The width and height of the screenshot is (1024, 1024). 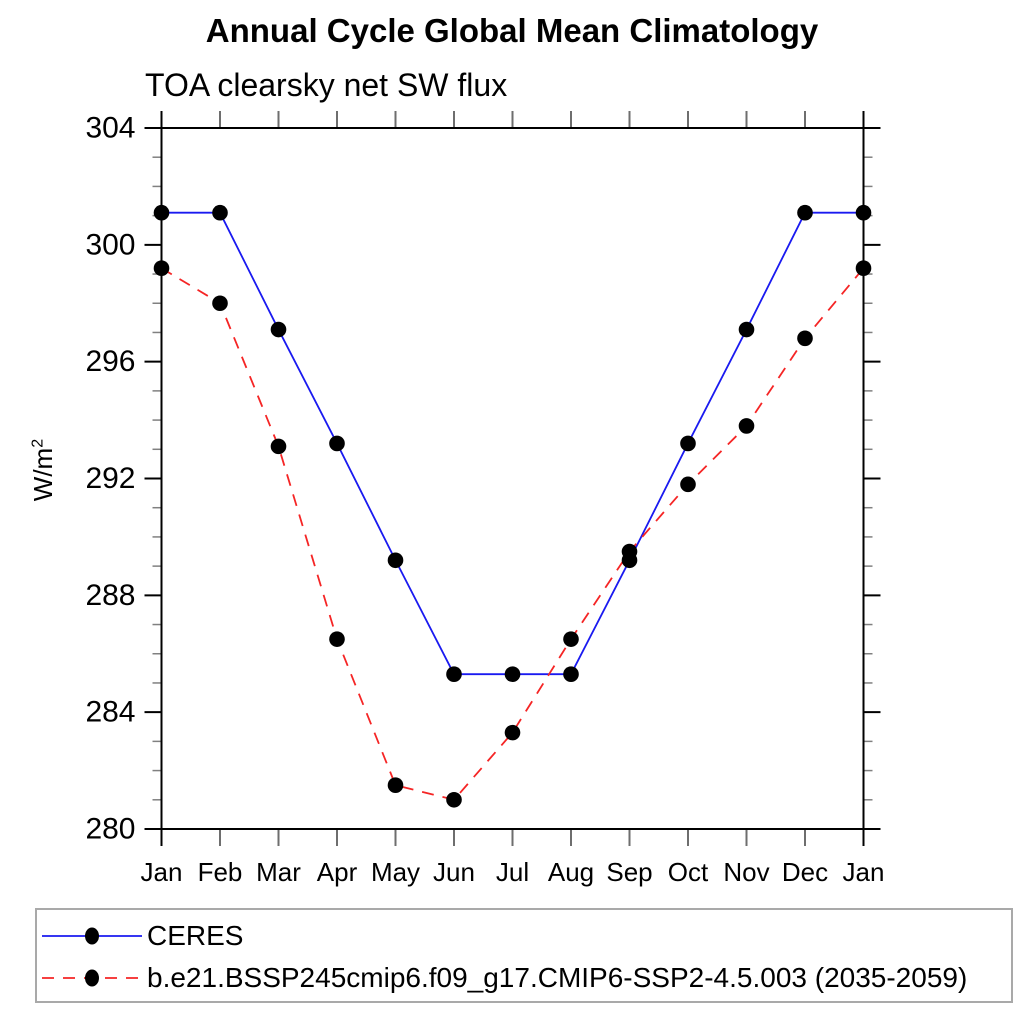 What do you see at coordinates (454, 872) in the screenshot?
I see `x-tick-label: Jun` at bounding box center [454, 872].